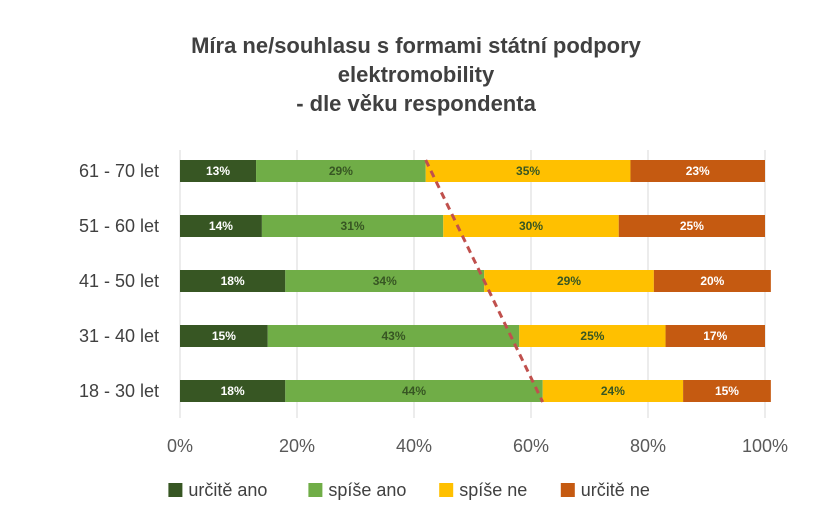 Image resolution: width=832 pixels, height=526 pixels. I want to click on bar-data-label: 43%, so click(394, 336).